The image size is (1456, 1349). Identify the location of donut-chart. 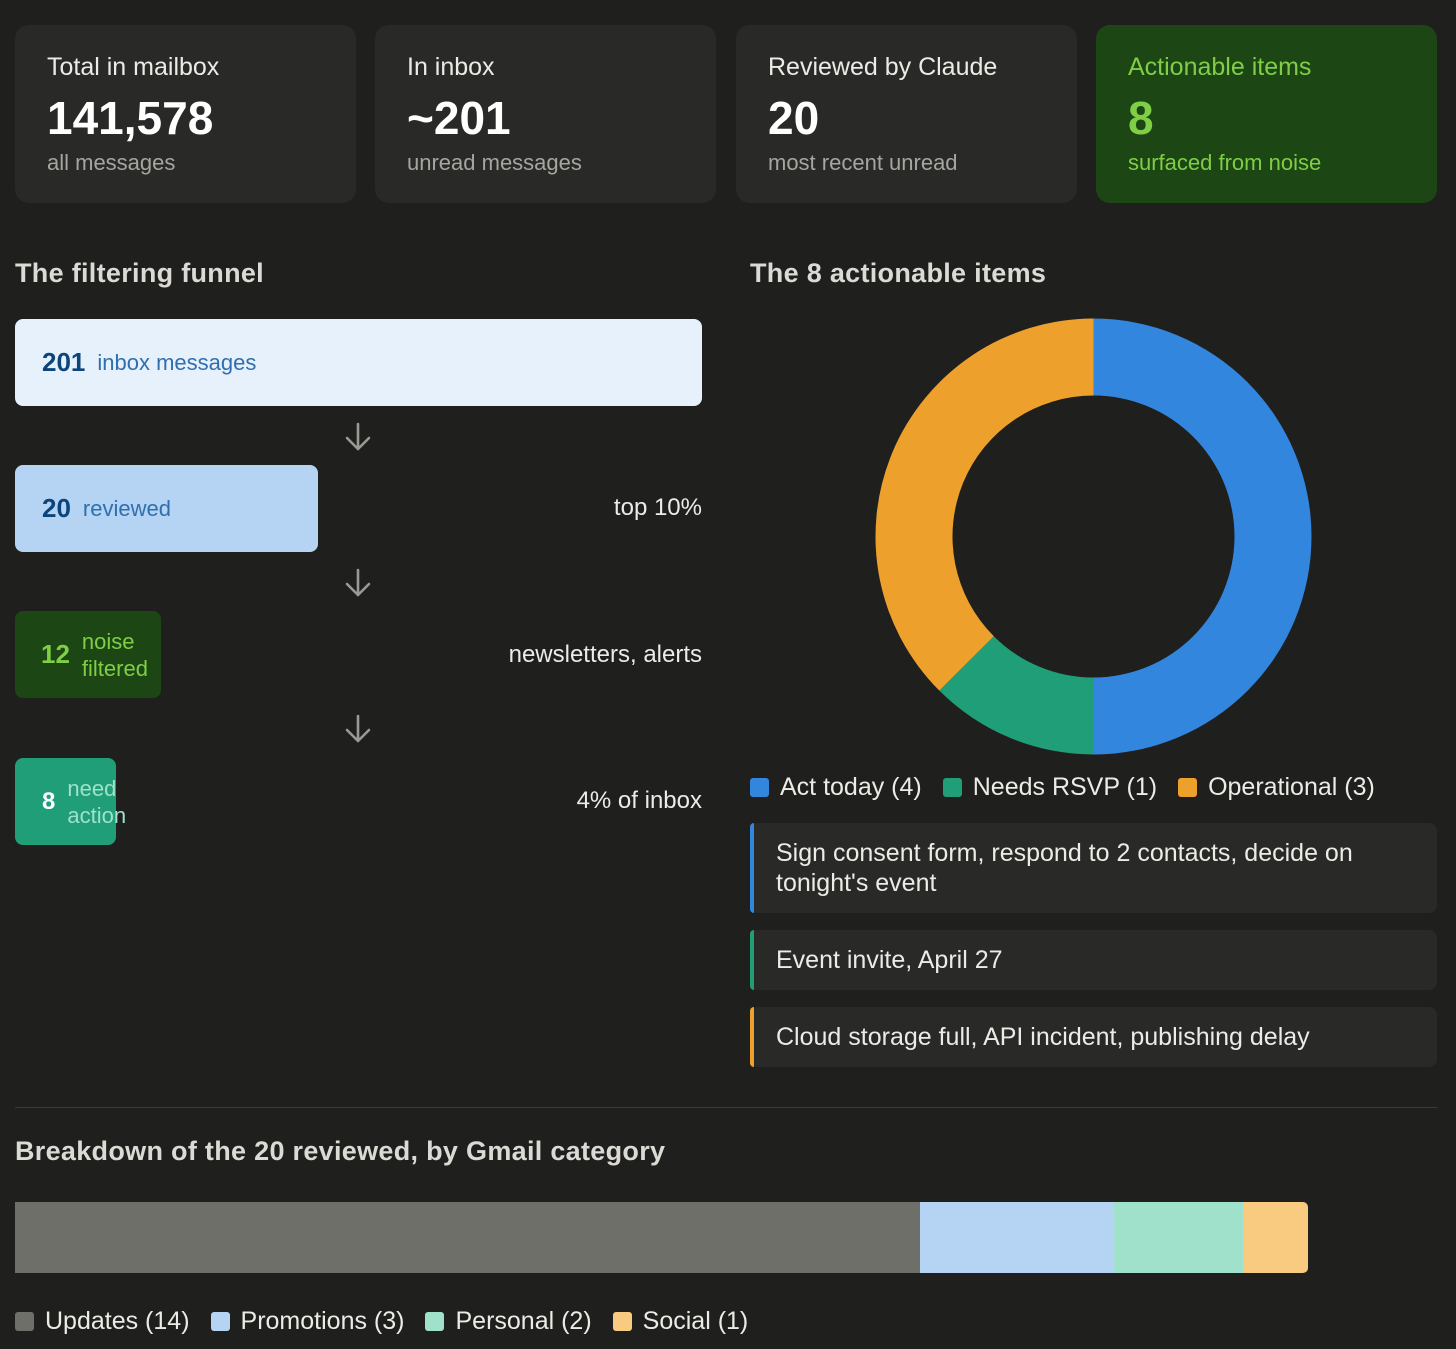
(1093, 536).